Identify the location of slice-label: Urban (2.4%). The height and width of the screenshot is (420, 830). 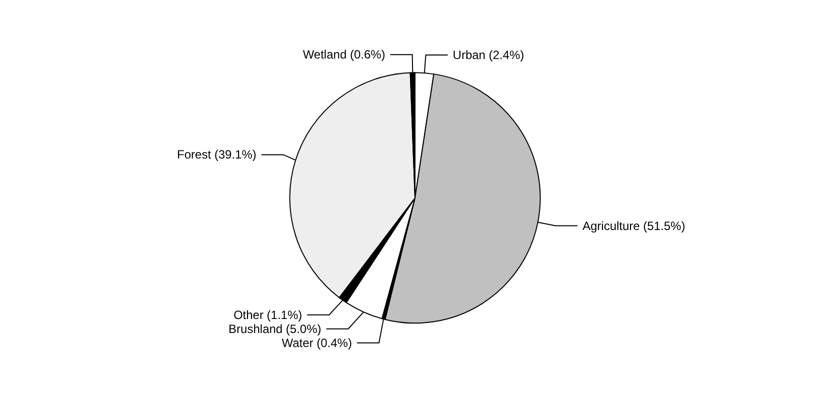
(488, 55).